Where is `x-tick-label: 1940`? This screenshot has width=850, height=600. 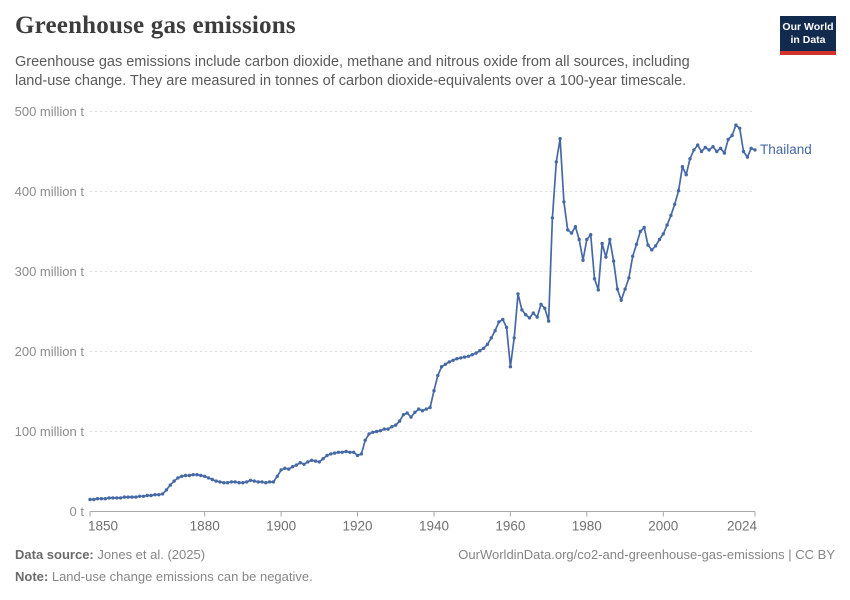 x-tick-label: 1940 is located at coordinates (434, 526).